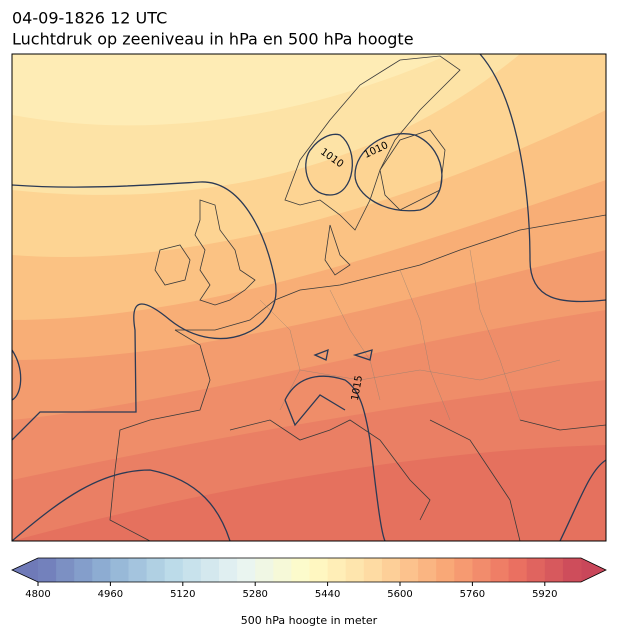 Image resolution: width=618 pixels, height=639 pixels. I want to click on colorbar-tick-label: 5600, so click(399, 594).